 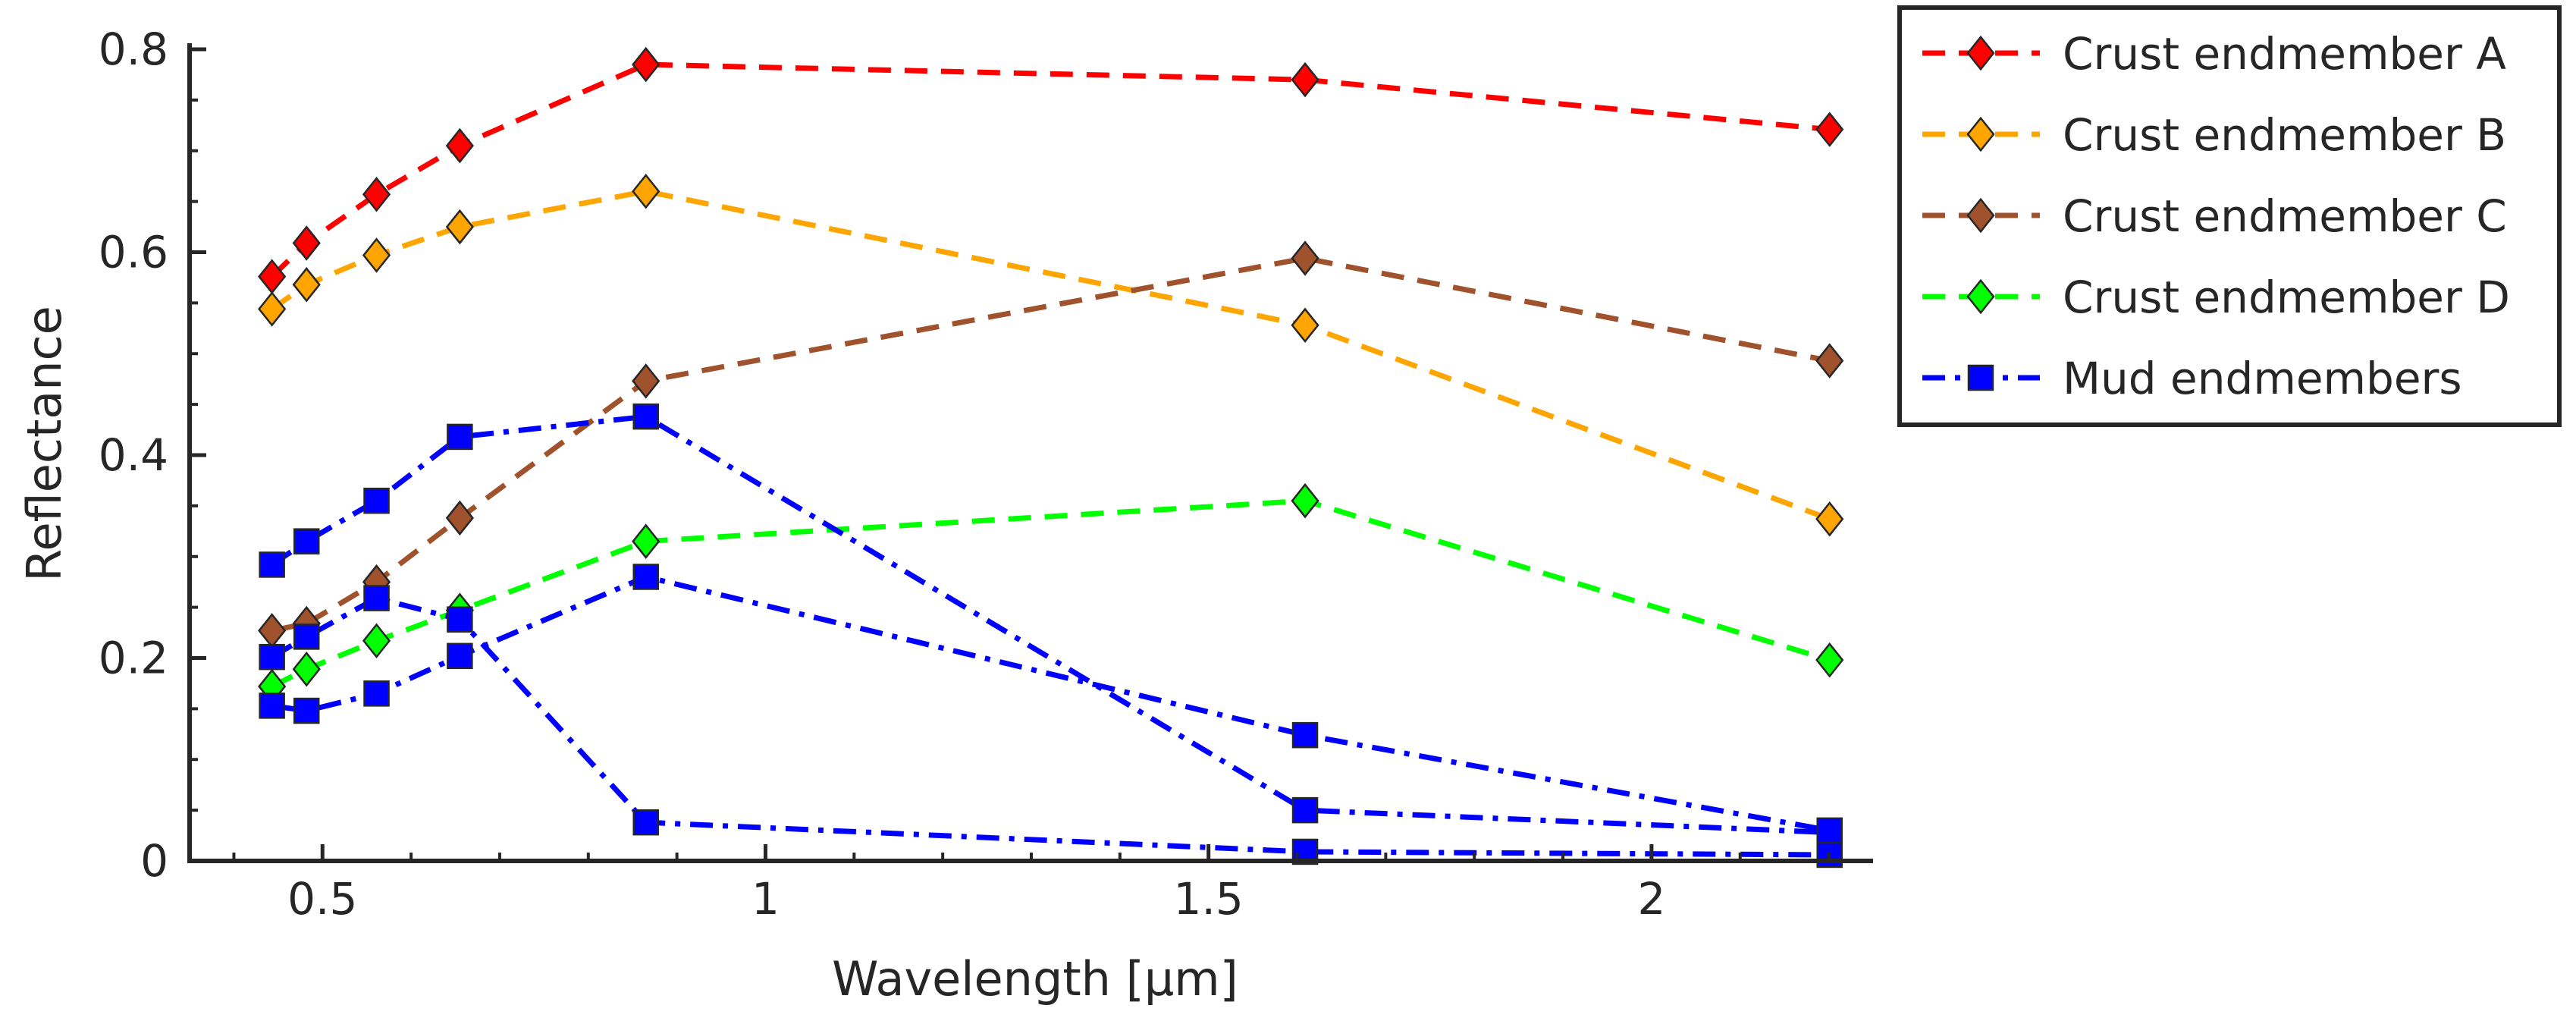 I want to click on legend-label: Mud endmembers, so click(x=2262, y=378).